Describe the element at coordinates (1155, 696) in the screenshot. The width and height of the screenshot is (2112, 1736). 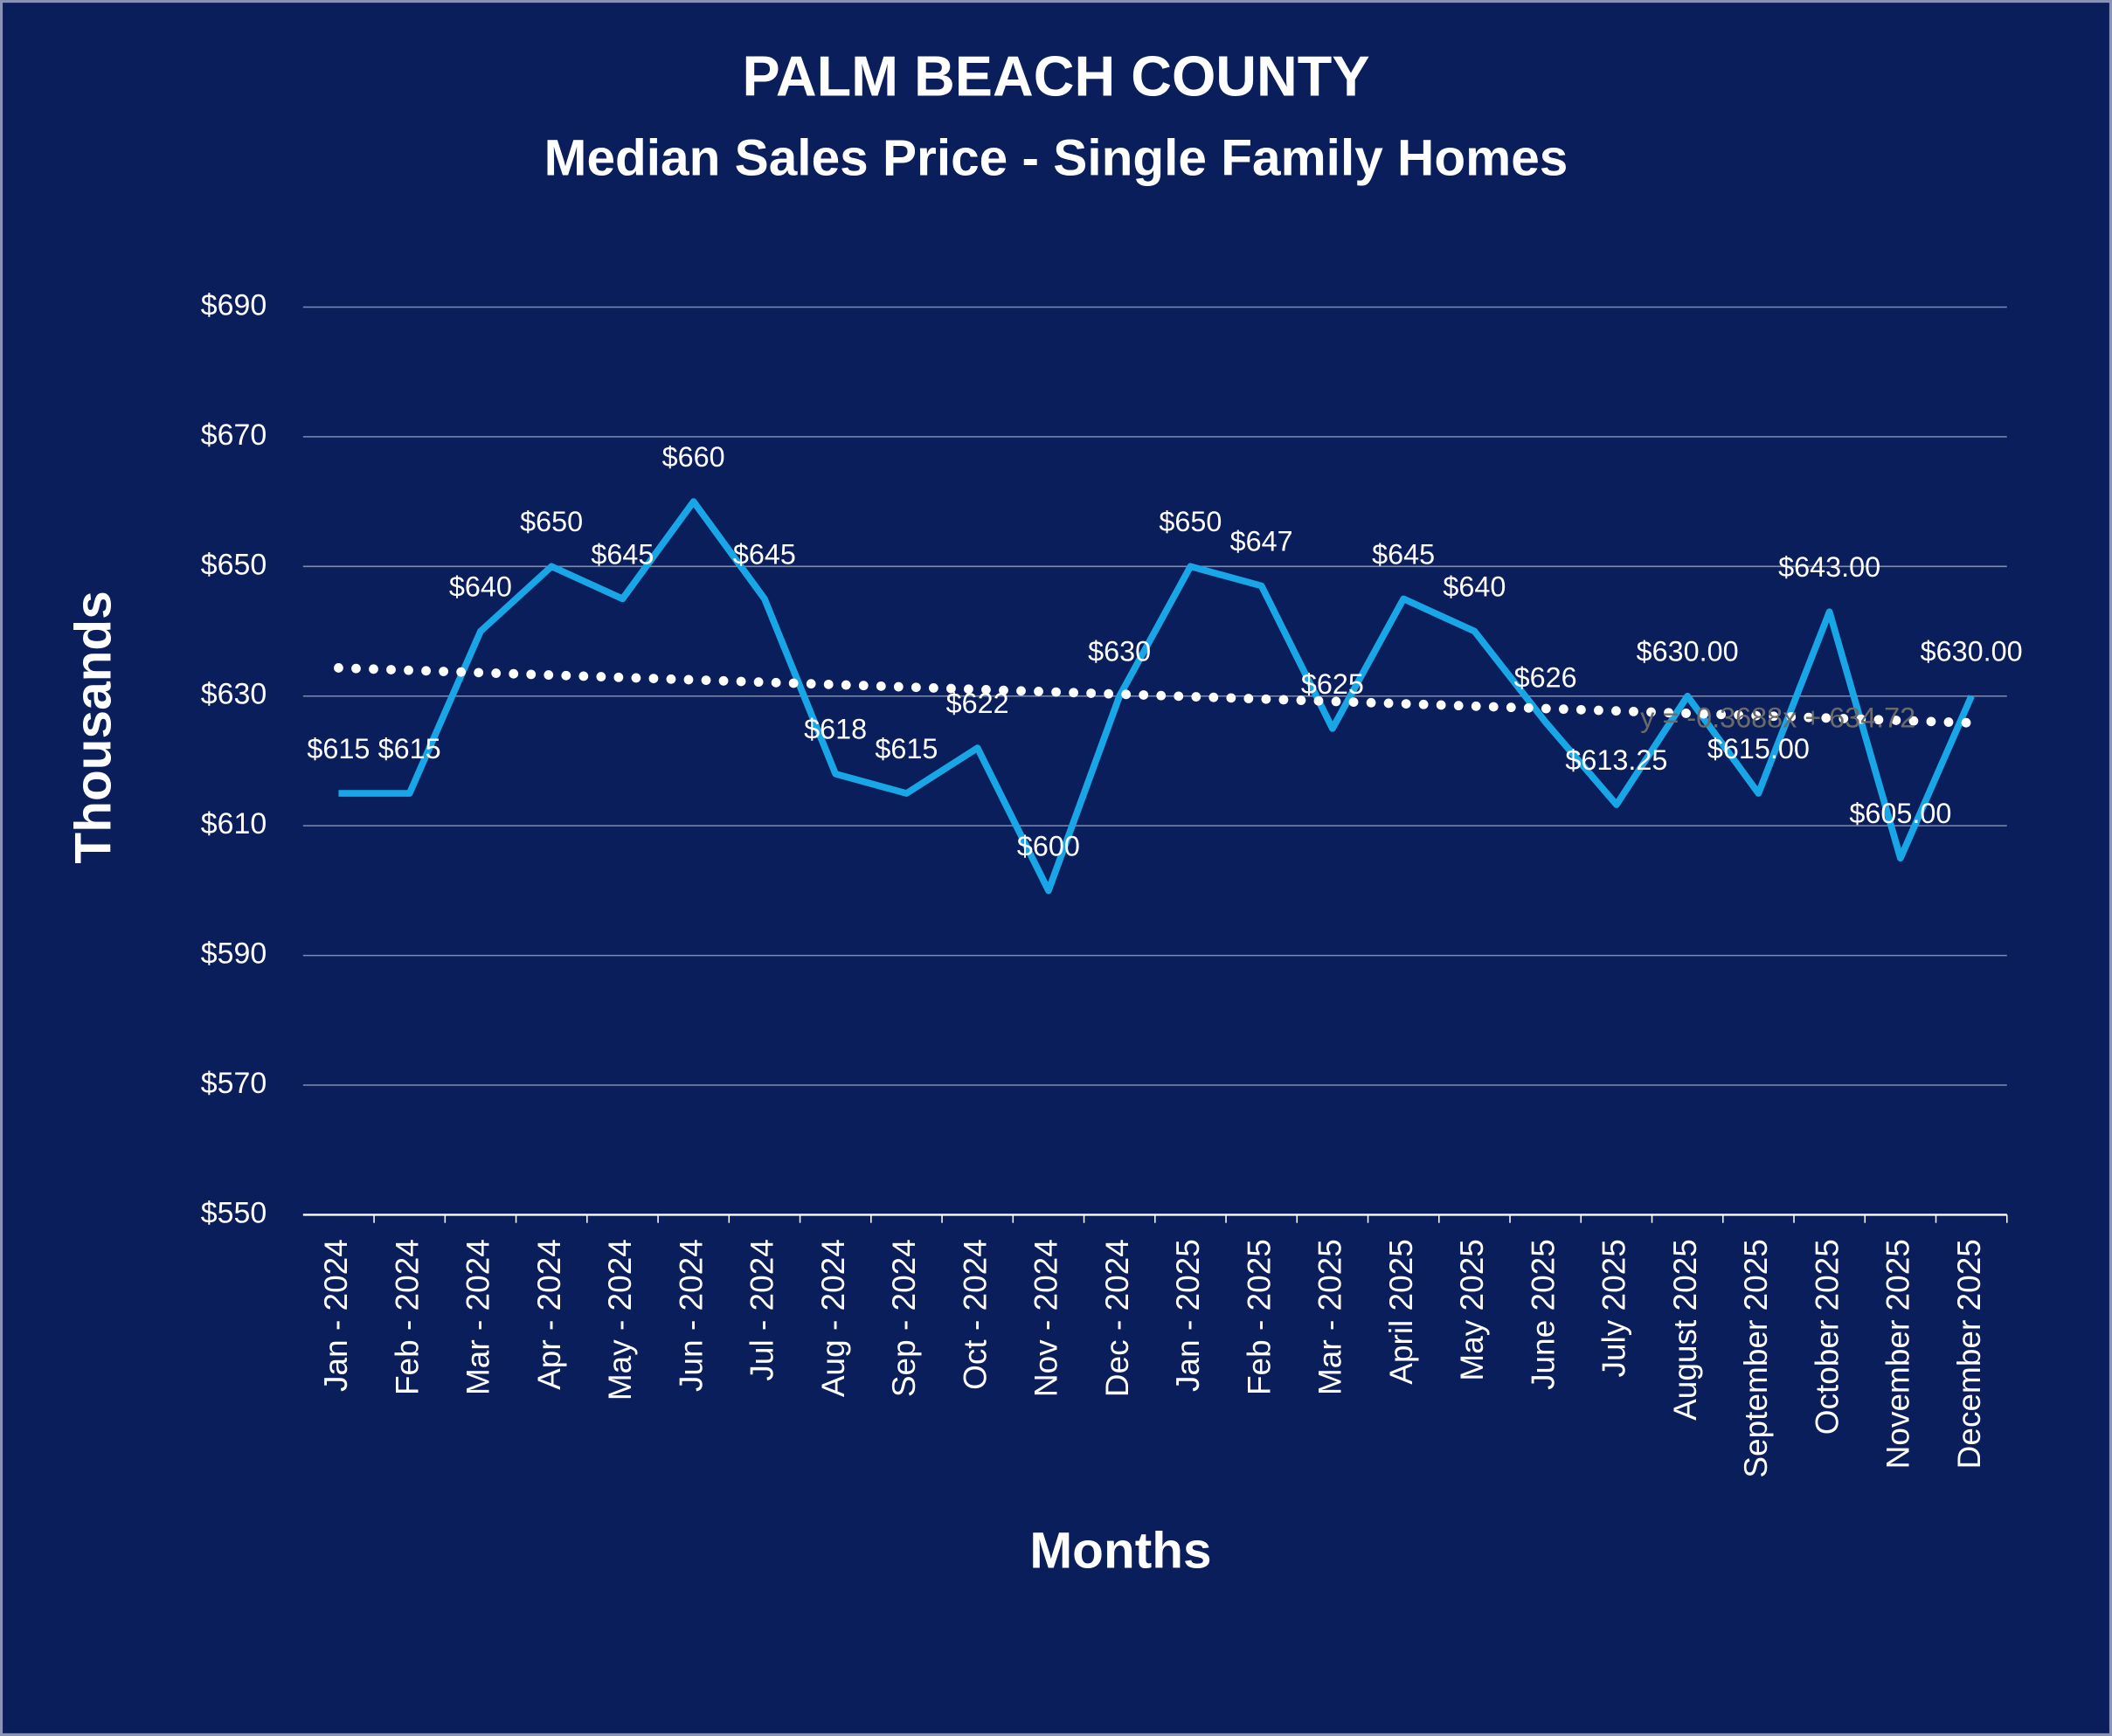
I see `trendline` at that location.